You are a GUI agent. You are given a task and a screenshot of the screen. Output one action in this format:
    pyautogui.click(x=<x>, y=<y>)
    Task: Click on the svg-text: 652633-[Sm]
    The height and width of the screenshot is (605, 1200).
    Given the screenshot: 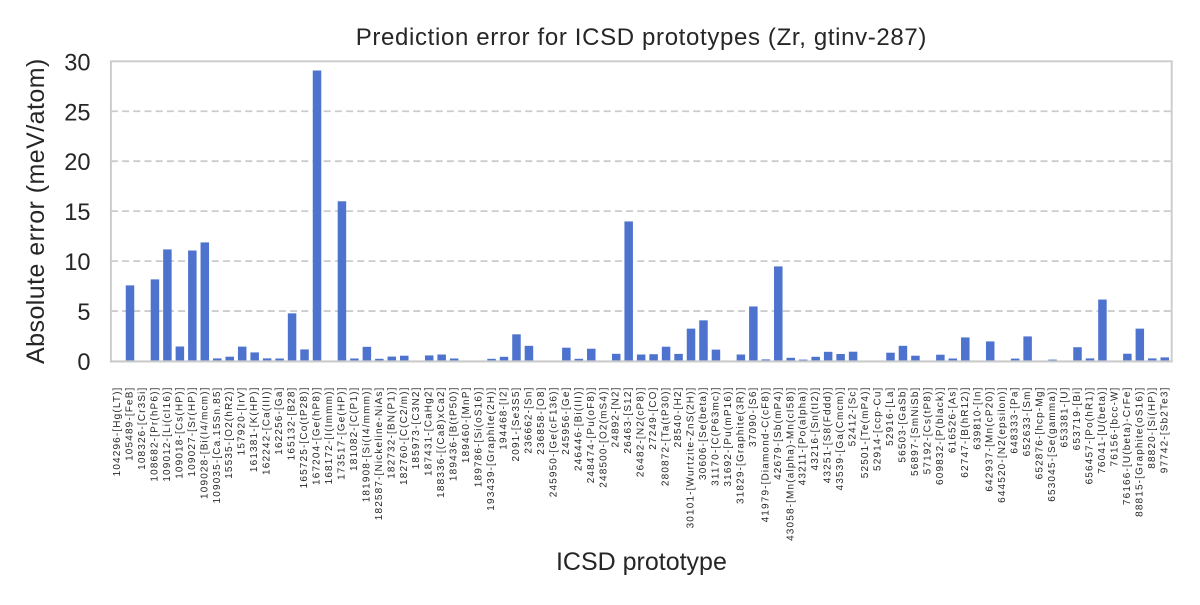 What is the action you would take?
    pyautogui.click(x=1027, y=422)
    